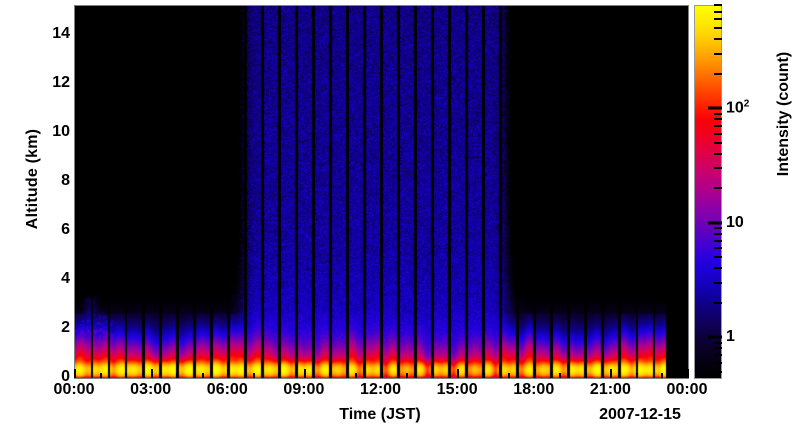 The image size is (800, 434). I want to click on y-axis-tick-labels: 0 2 4 6 8 10 12 14, so click(52, 195).